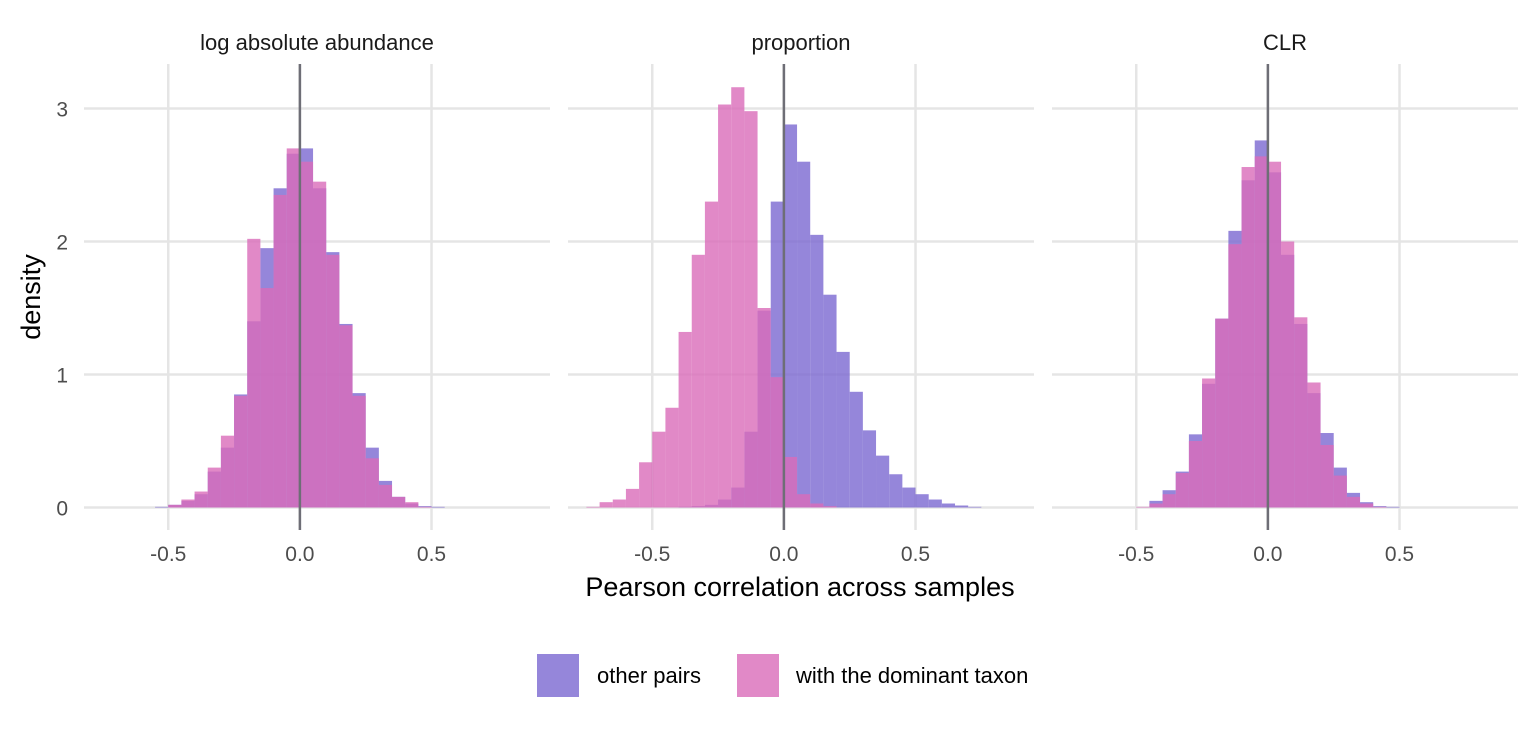  I want to click on legend-key-dominant-taxon, so click(758, 675).